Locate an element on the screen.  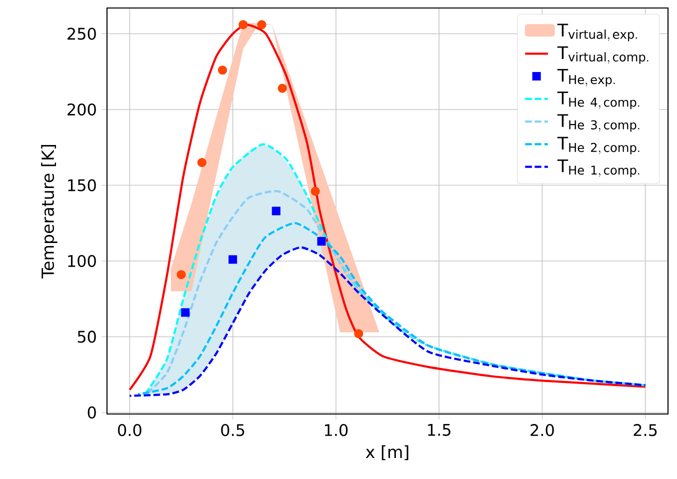
legend-label: $\mathrm{T}_{\mathrm{He\ 3,\,comp.}}$ is located at coordinates (598, 123).